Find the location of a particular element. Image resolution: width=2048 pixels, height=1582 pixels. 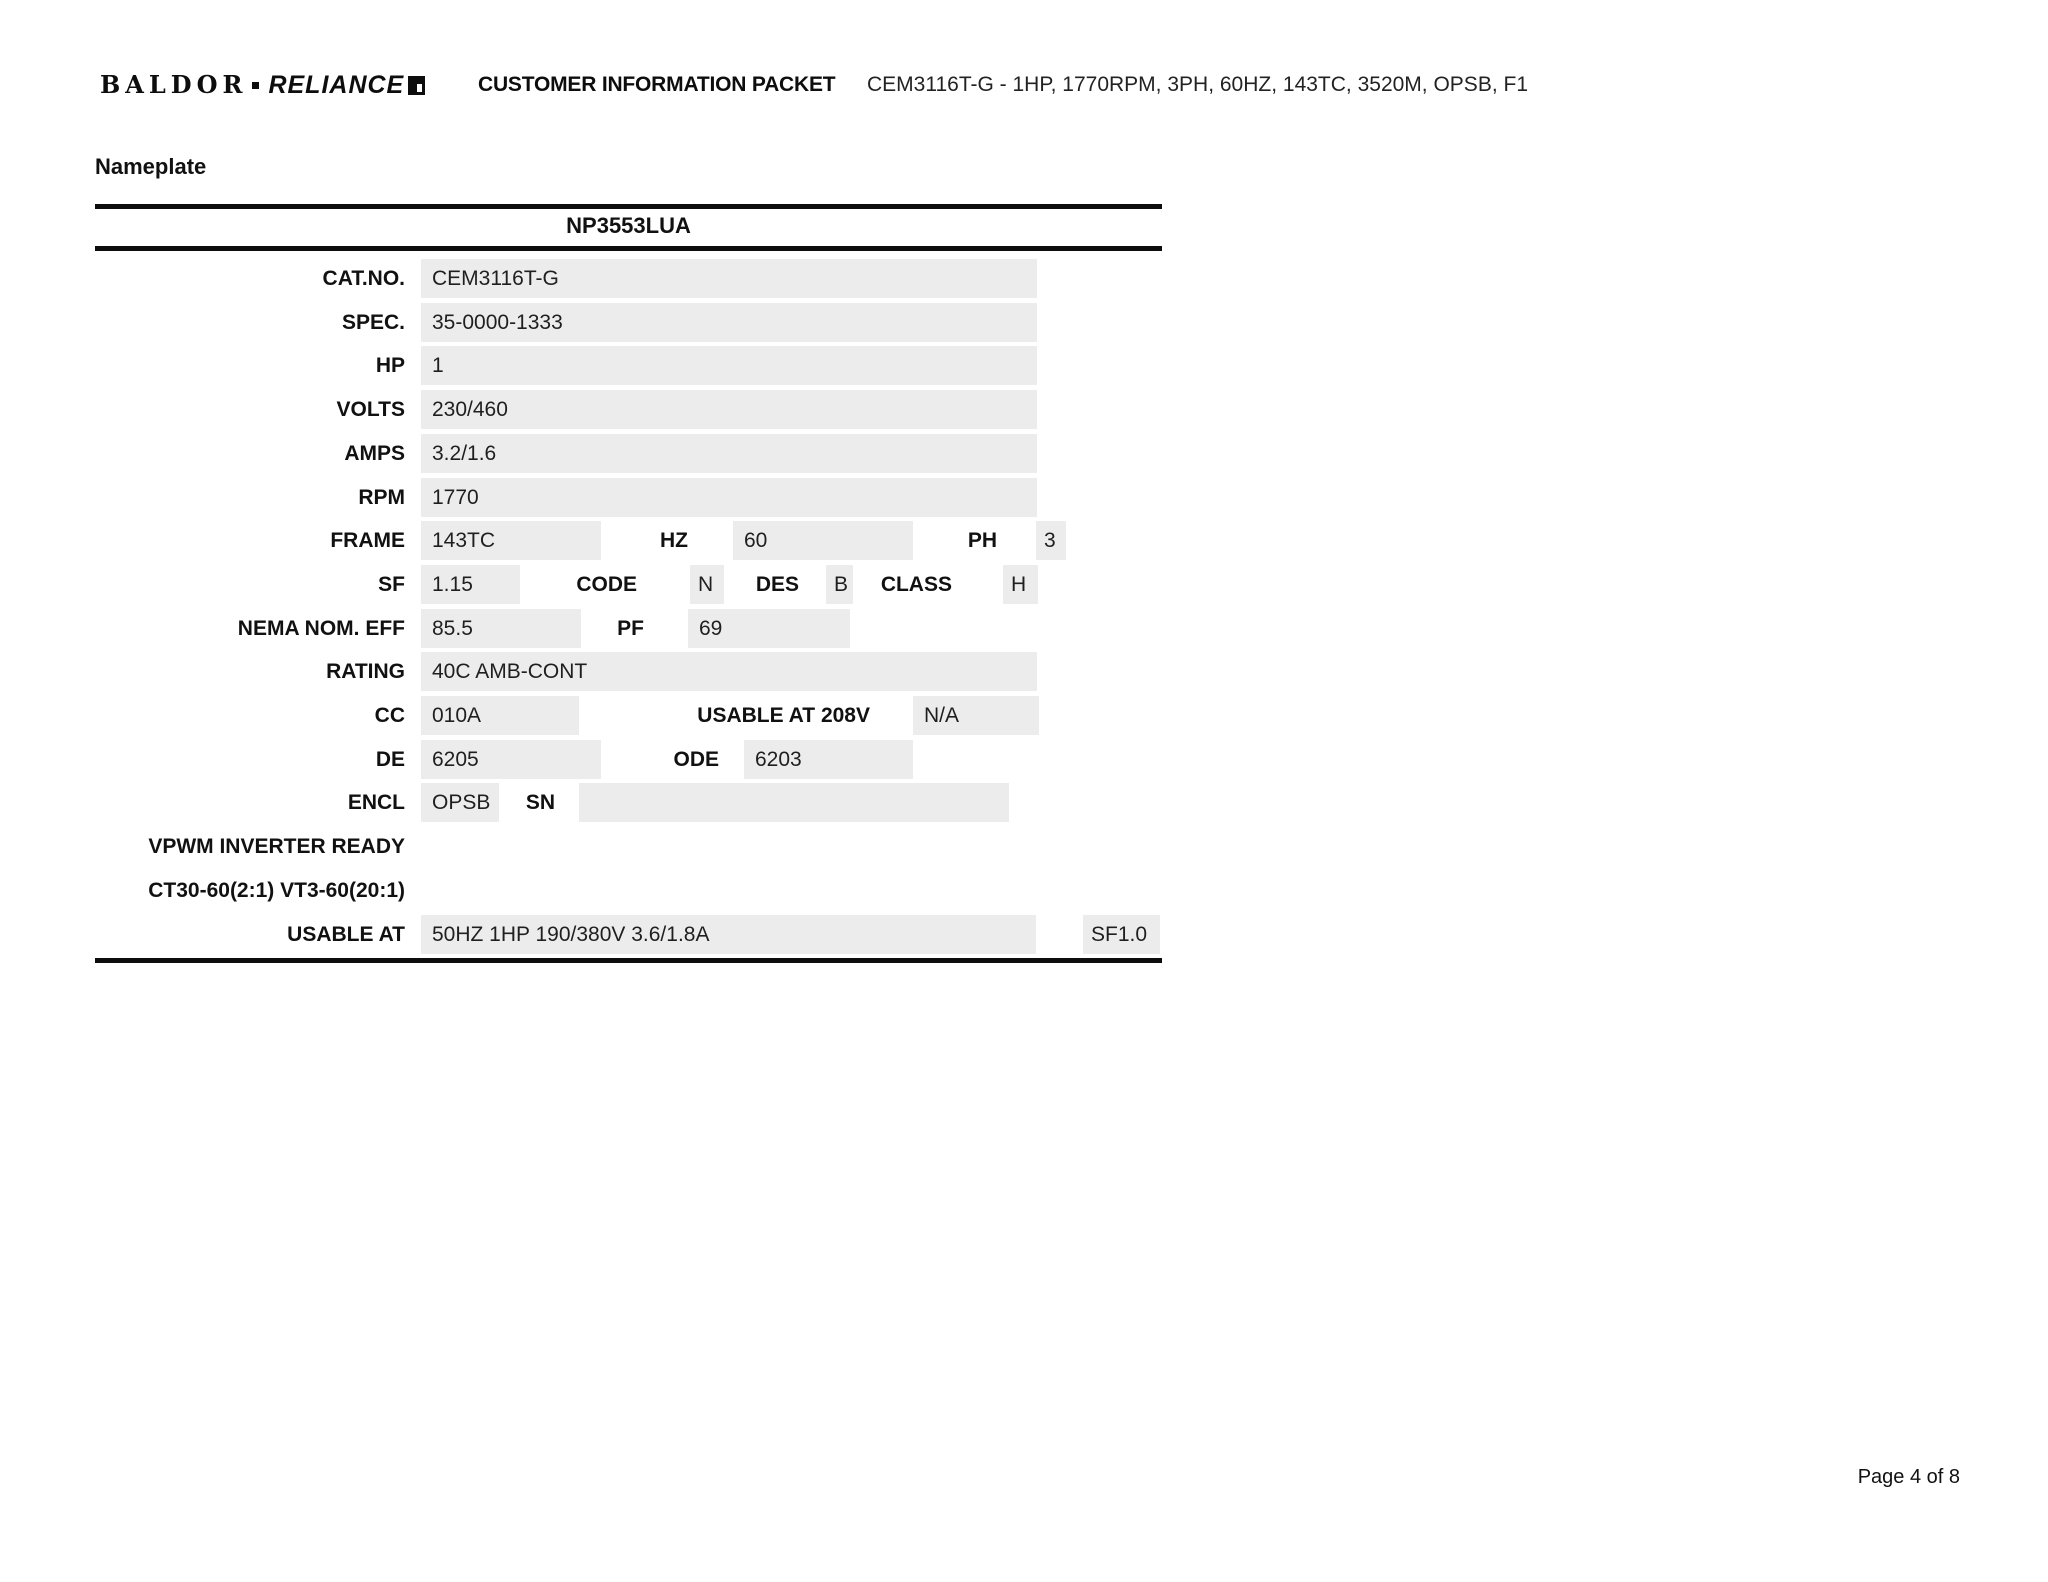

volts-value: 230/460 is located at coordinates (729, 409).